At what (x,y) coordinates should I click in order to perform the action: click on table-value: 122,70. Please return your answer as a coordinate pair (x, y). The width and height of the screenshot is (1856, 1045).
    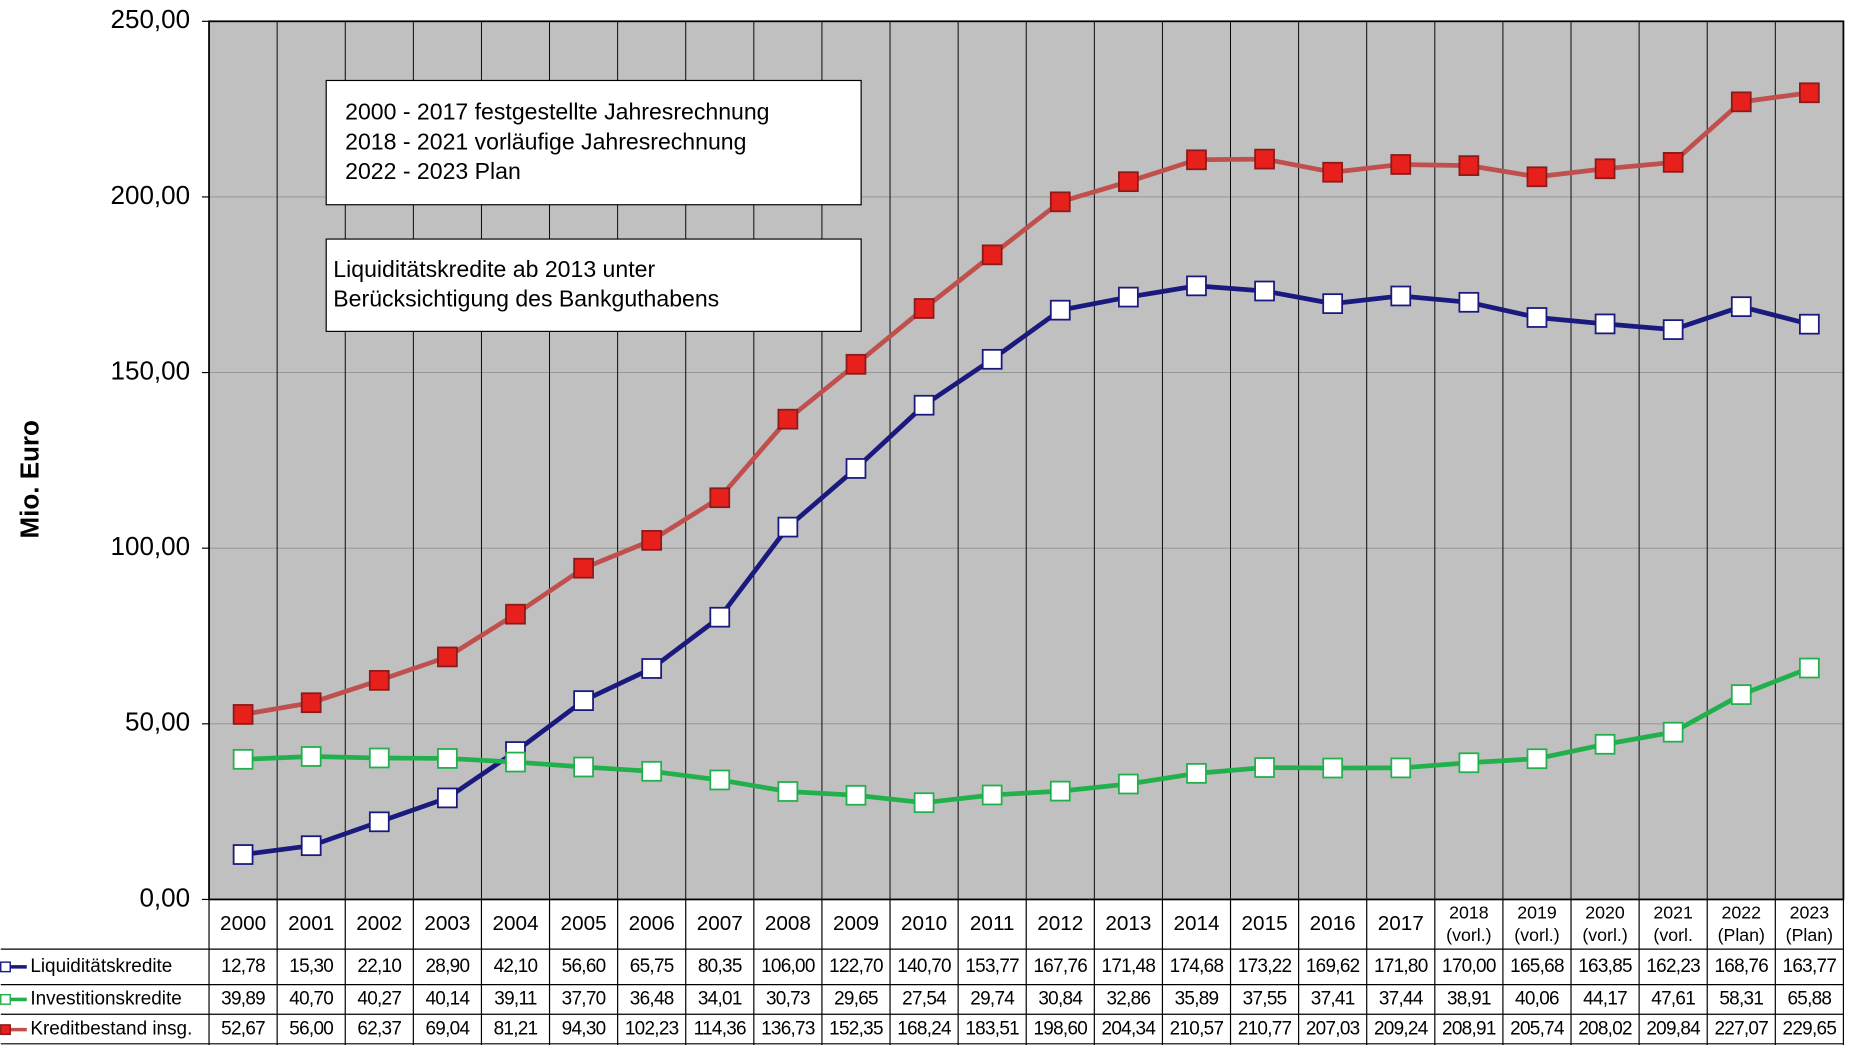
    Looking at the image, I should click on (856, 966).